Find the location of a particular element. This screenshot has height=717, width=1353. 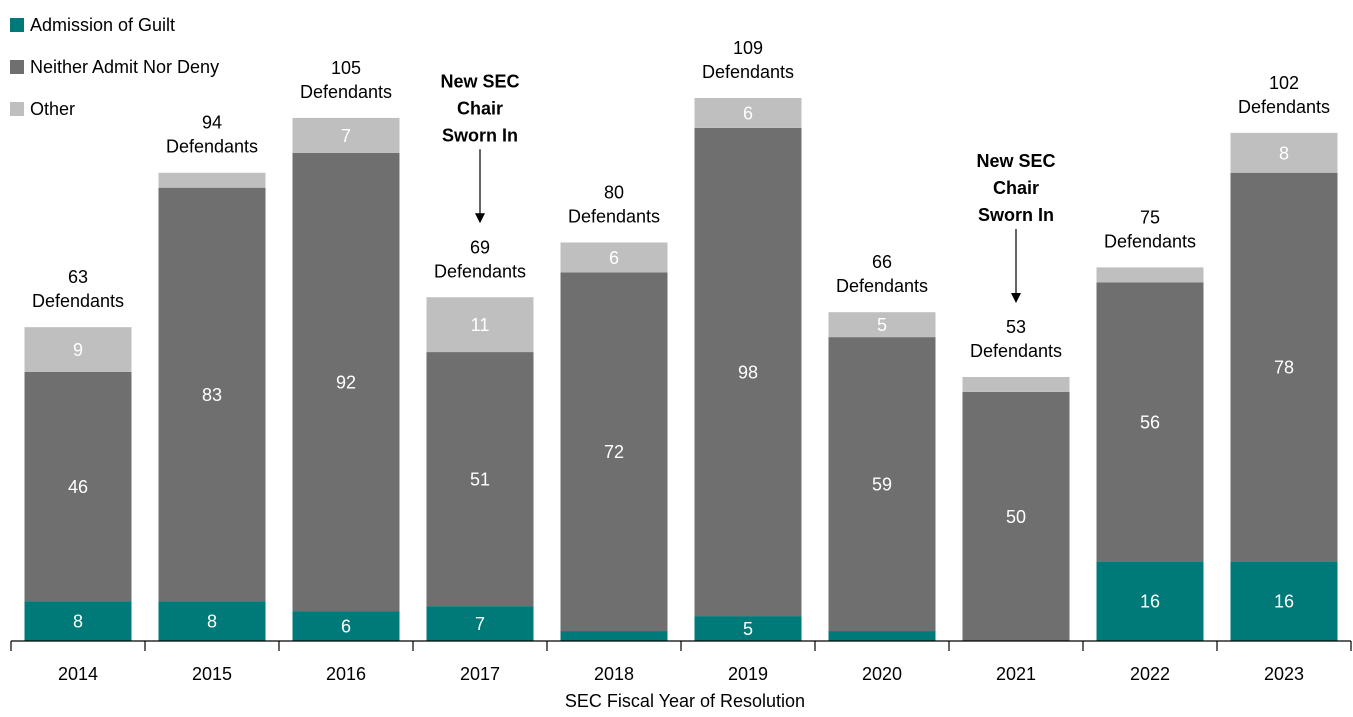

data-label: 51 is located at coordinates (480, 480).